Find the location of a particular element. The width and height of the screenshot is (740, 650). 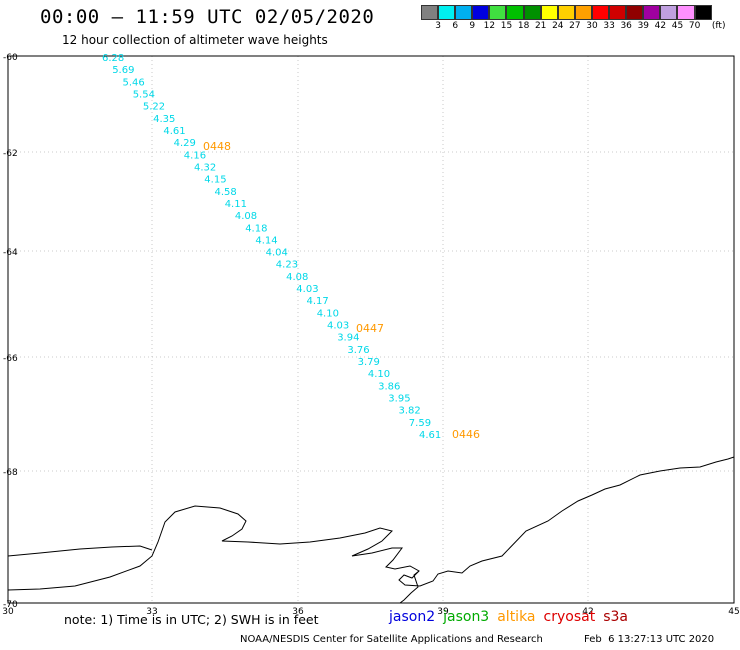

legend-label: 27 is located at coordinates (575, 26).